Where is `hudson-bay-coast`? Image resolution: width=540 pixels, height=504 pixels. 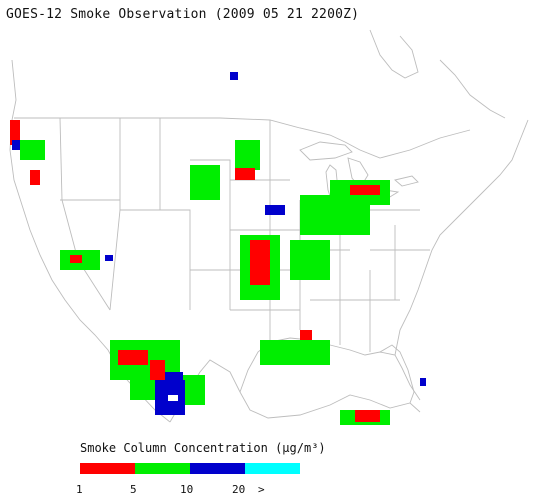
hudson-bay-coast is located at coordinates (394, 54).